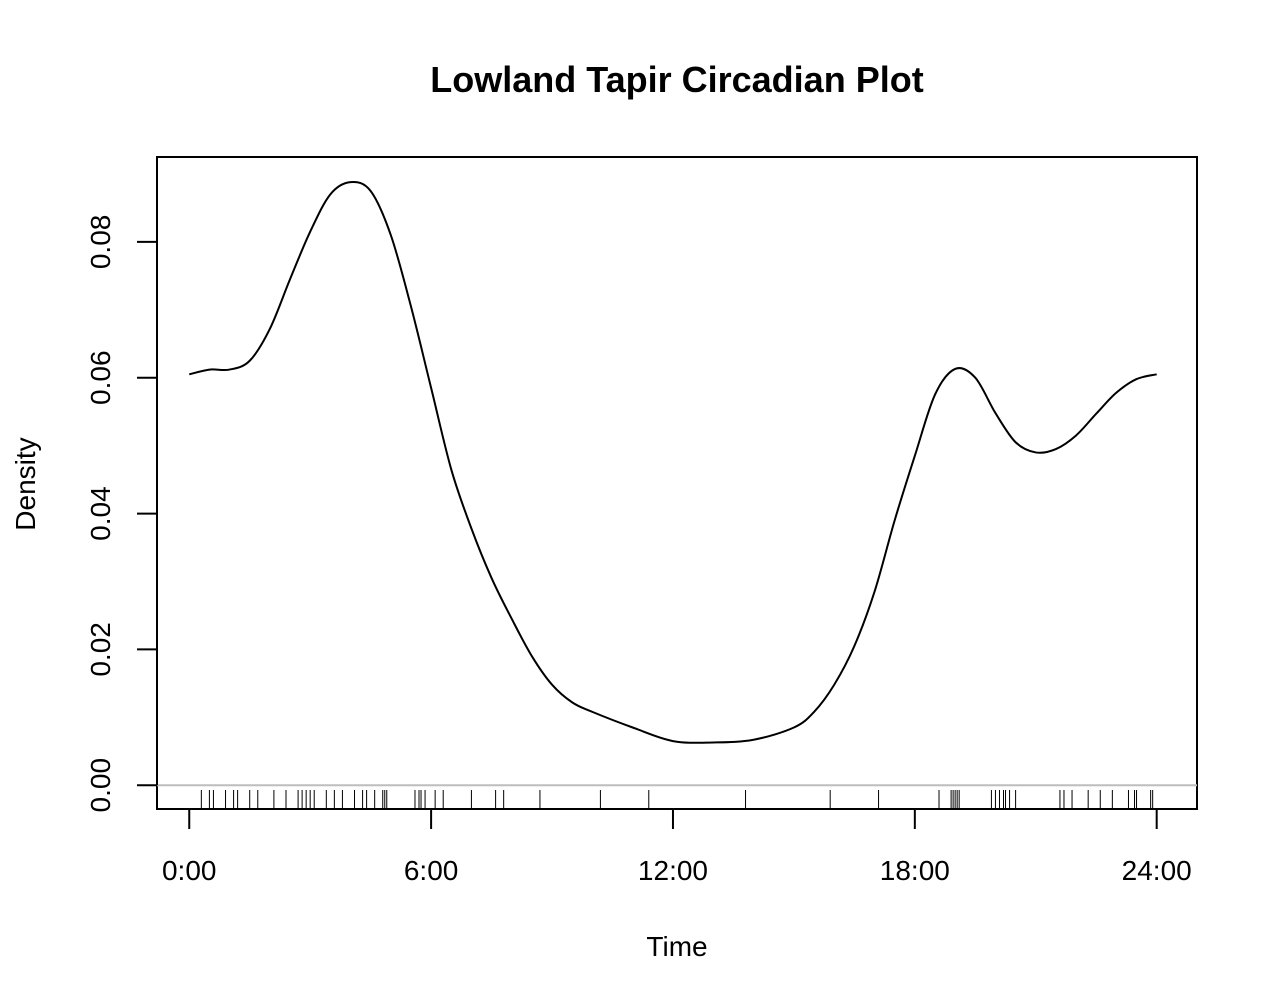 The width and height of the screenshot is (1278, 1006). What do you see at coordinates (676, 79) in the screenshot?
I see `chart-title: Lowland Tapir Circadian Plot` at bounding box center [676, 79].